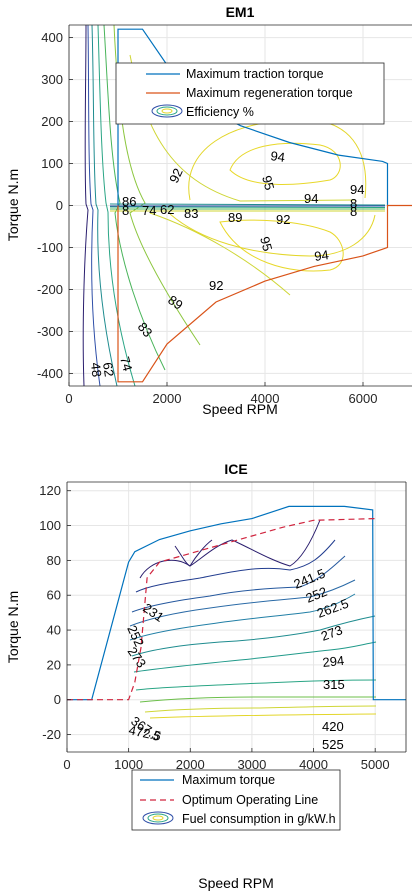 This screenshot has height=894, width=412. I want to click on y-tick-label: 60, so click(54, 595).